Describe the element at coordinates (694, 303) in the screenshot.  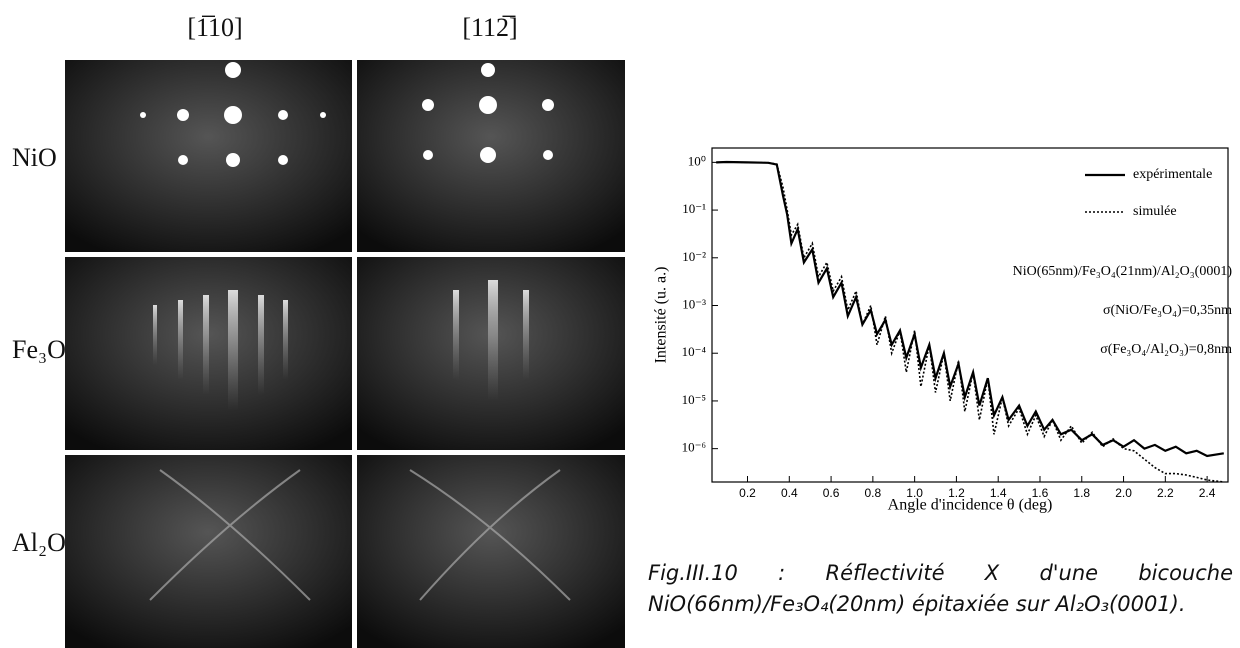
I see `y-tick-label: 10⁻³` at that location.